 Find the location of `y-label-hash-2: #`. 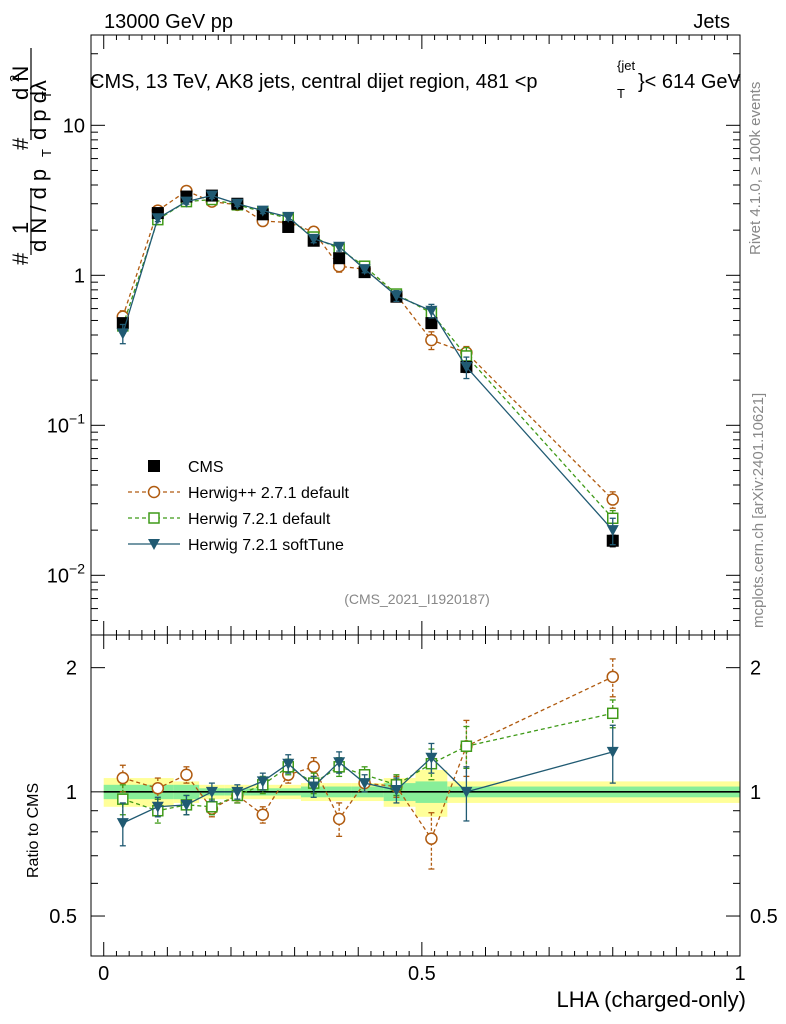

y-label-hash-2: # is located at coordinates (20, 143).